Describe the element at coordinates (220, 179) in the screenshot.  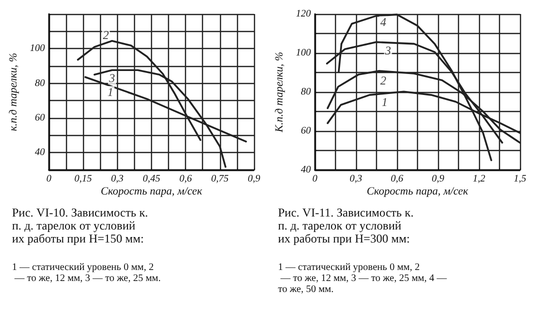
I see `x-tick-label: 0,75` at that location.